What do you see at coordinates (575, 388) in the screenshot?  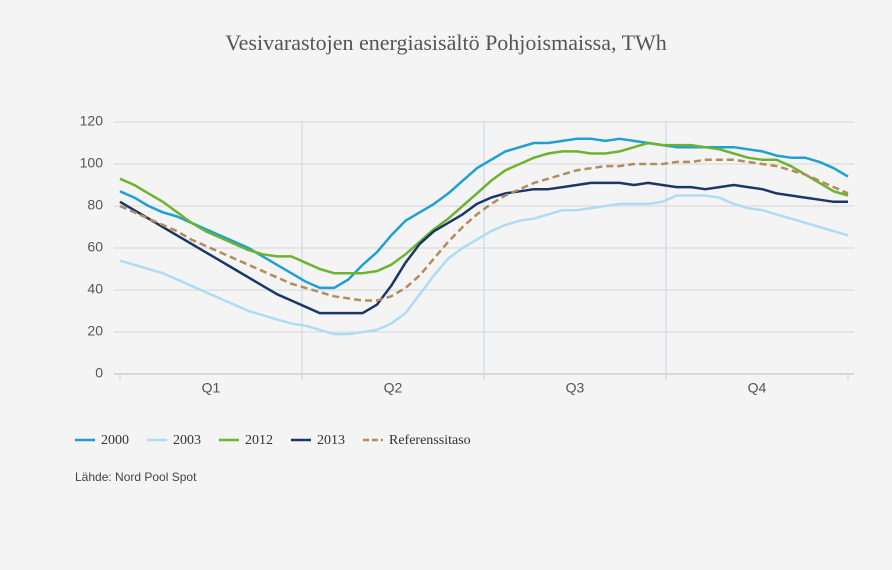 I see `x-tick-label: Q3` at bounding box center [575, 388].